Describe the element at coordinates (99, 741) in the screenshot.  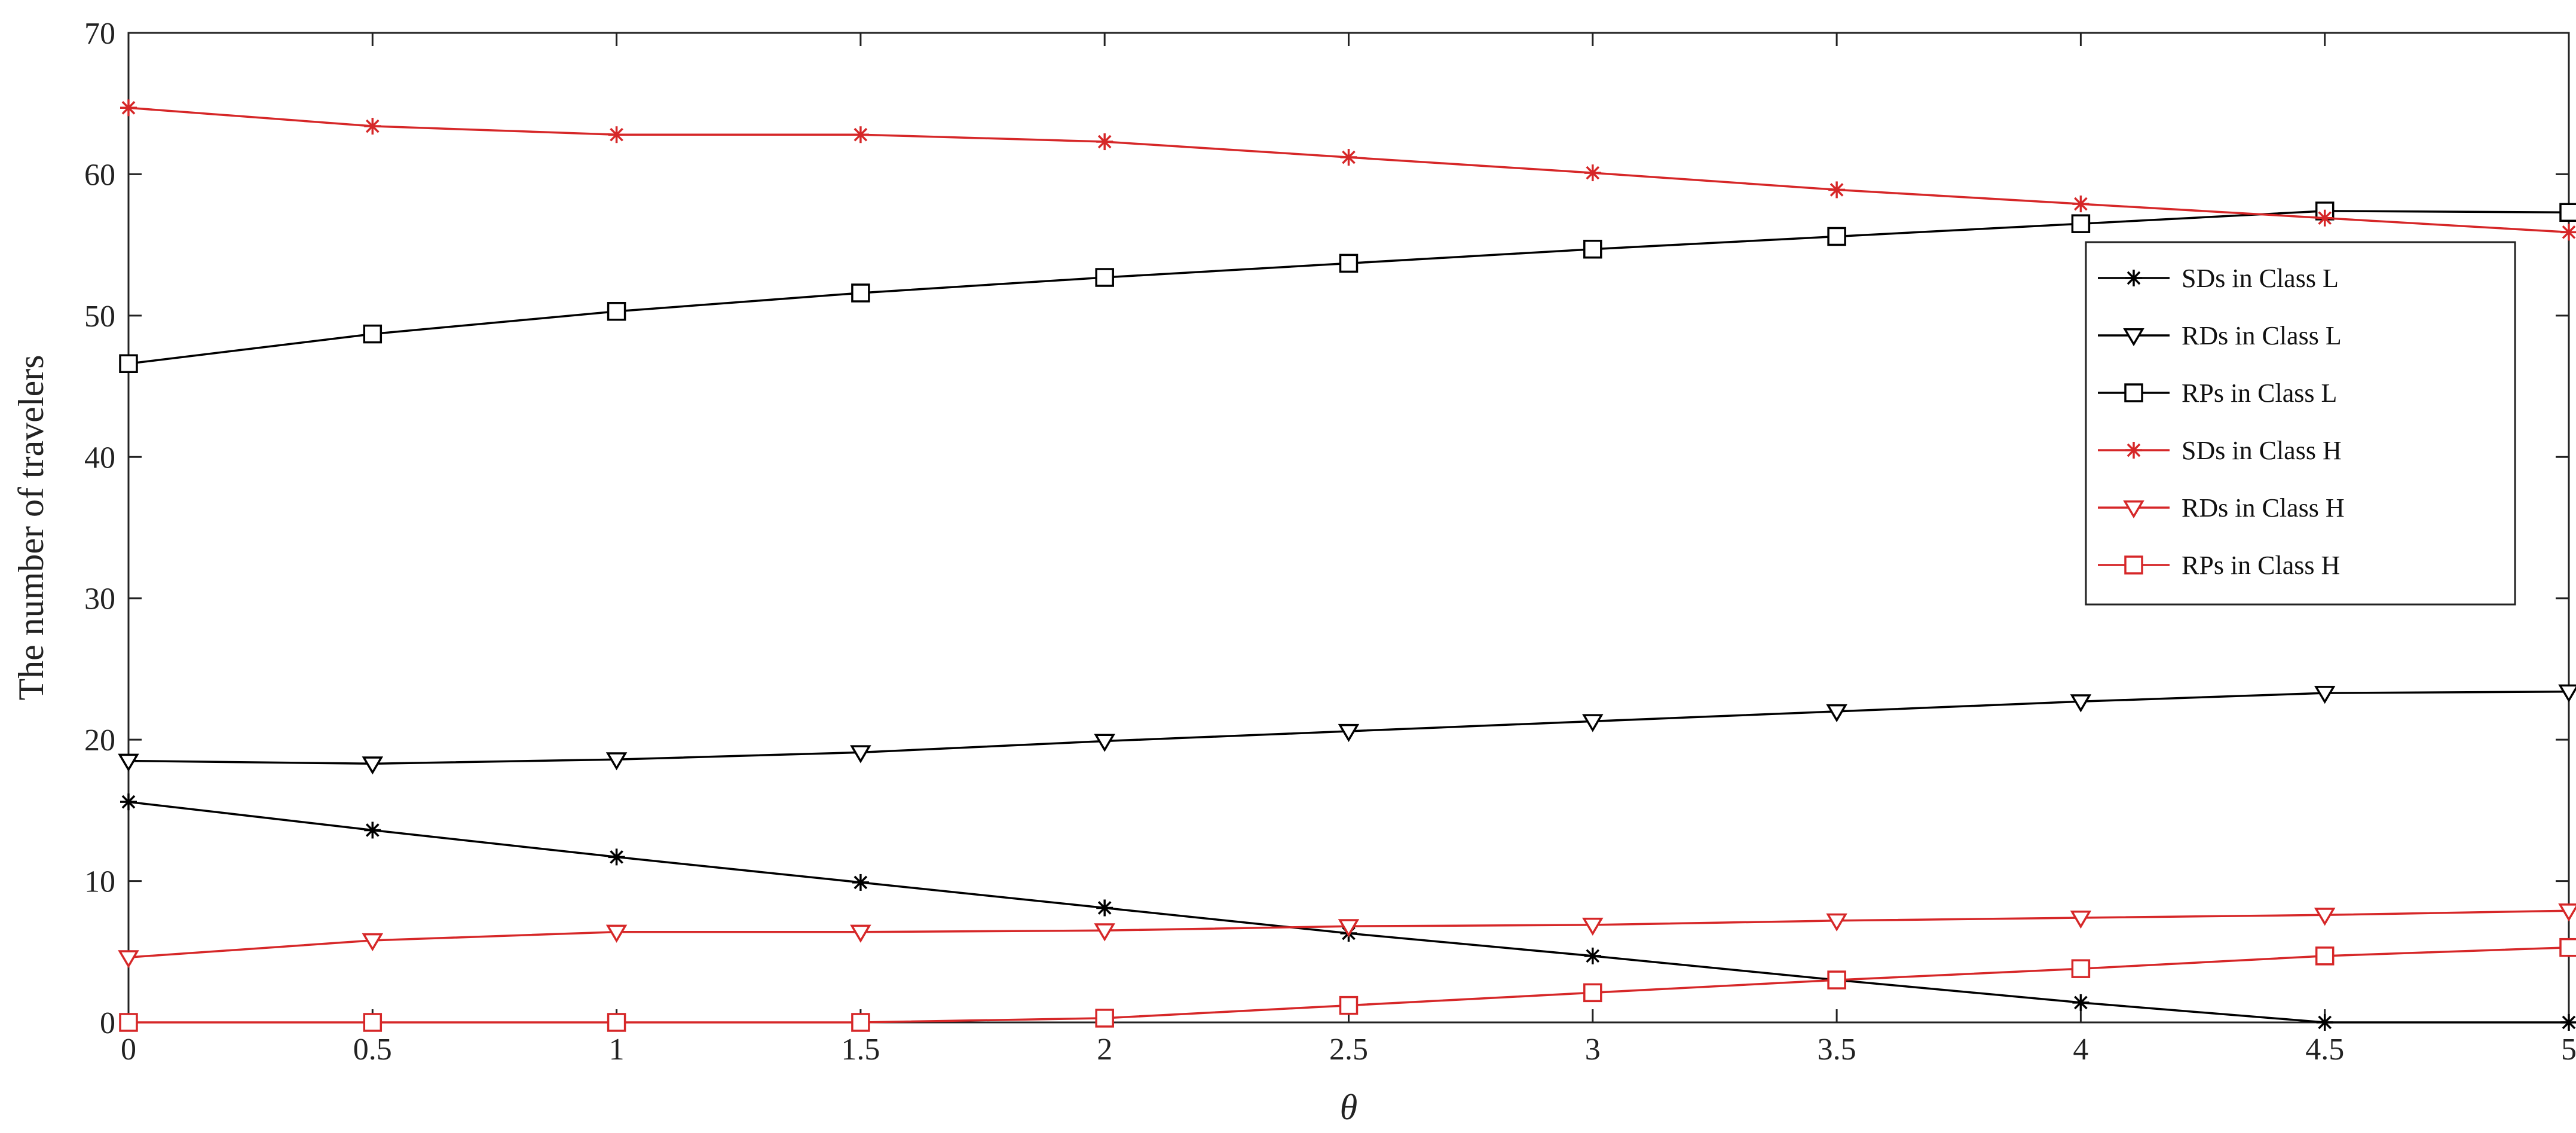
I see `y-tick-label: 20` at that location.